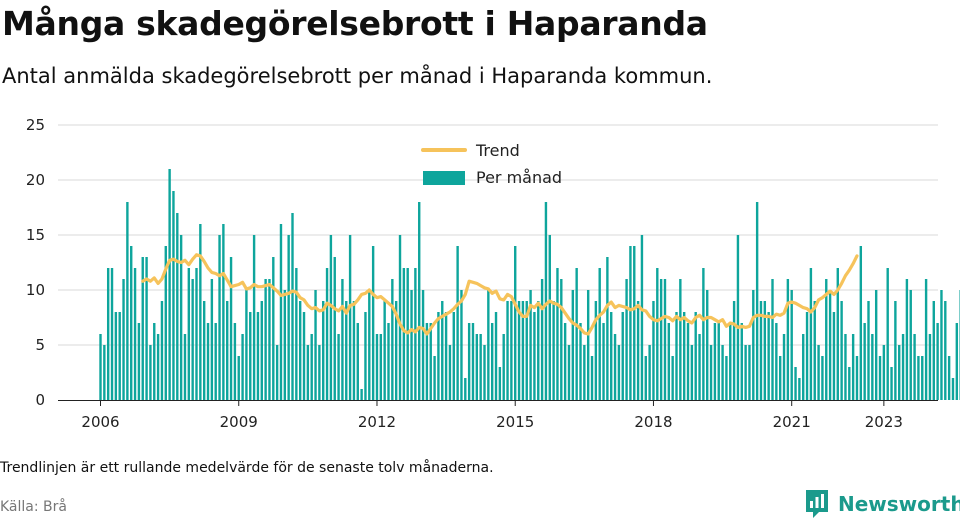 The height and width of the screenshot is (520, 960). I want to click on legend-trend-label: Trend, so click(497, 150).